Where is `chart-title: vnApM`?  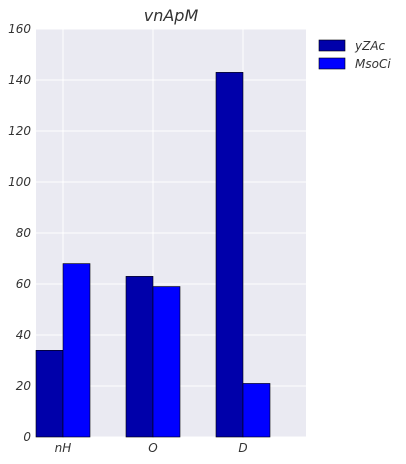 chart-title: vnApM is located at coordinates (171, 15).